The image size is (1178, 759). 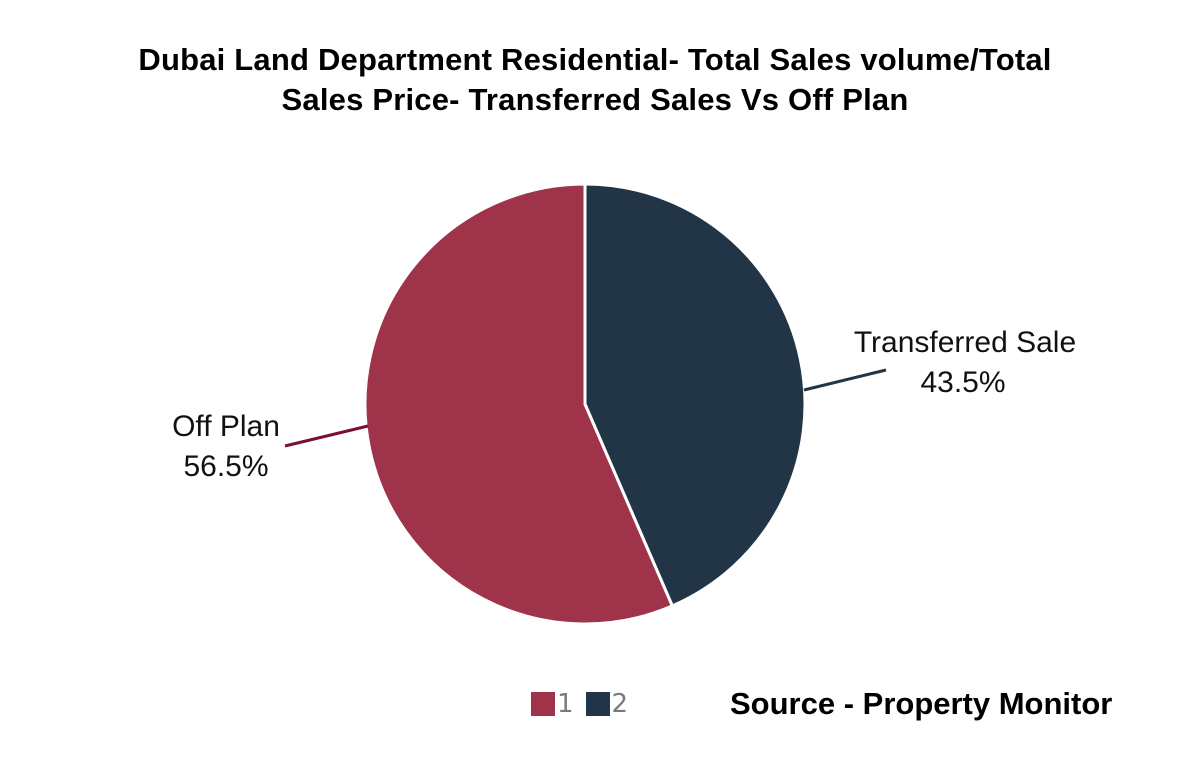 I want to click on legend-label-1: 1, so click(x=565, y=704).